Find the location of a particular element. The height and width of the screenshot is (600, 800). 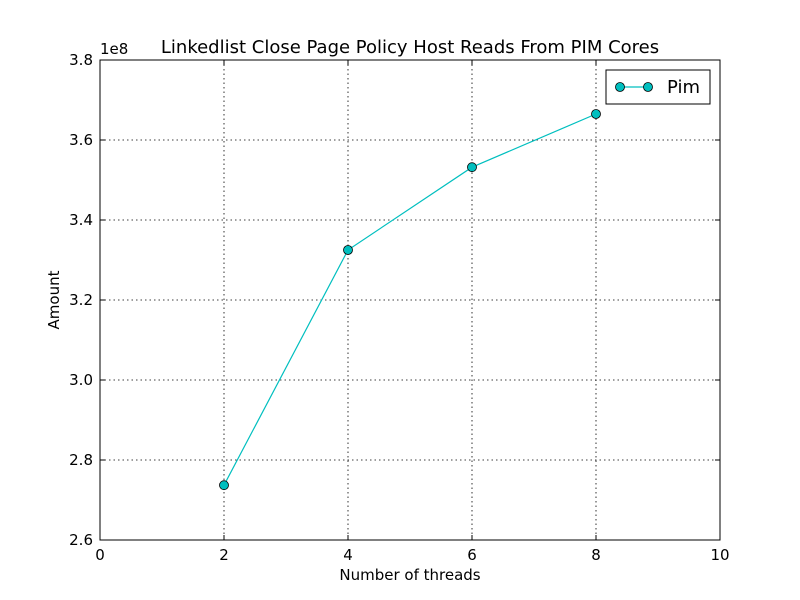

x-tick-label: 0 is located at coordinates (100, 555).